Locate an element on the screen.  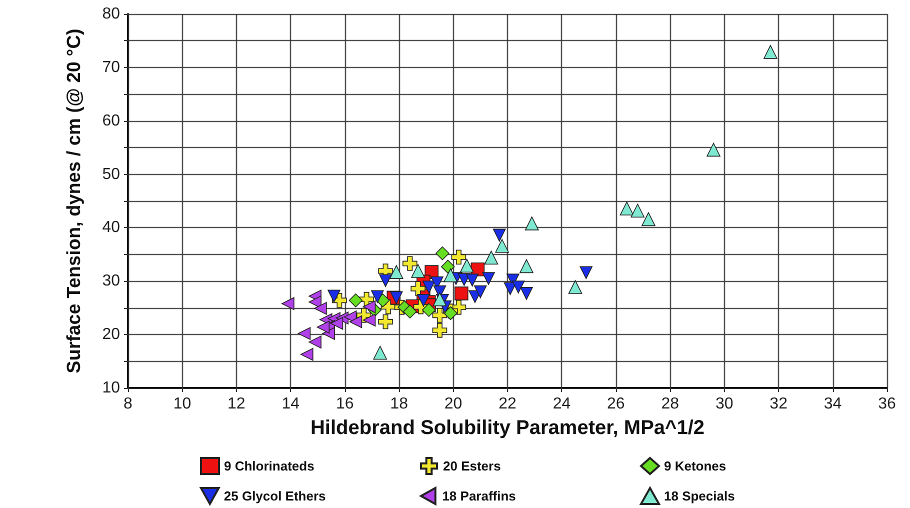
y-tick-label: 20 is located at coordinates (111, 335).